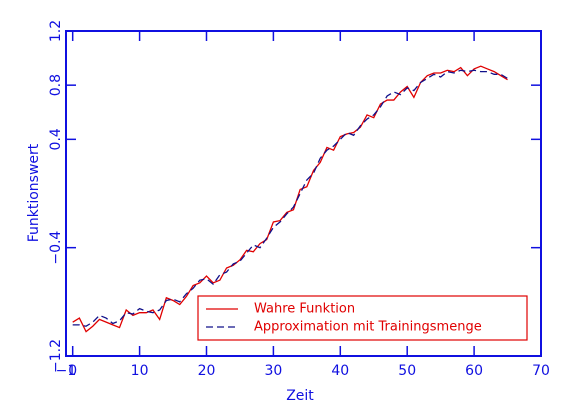  What do you see at coordinates (34, 192) in the screenshot?
I see `y-axis-label: Funktionswert` at bounding box center [34, 192].